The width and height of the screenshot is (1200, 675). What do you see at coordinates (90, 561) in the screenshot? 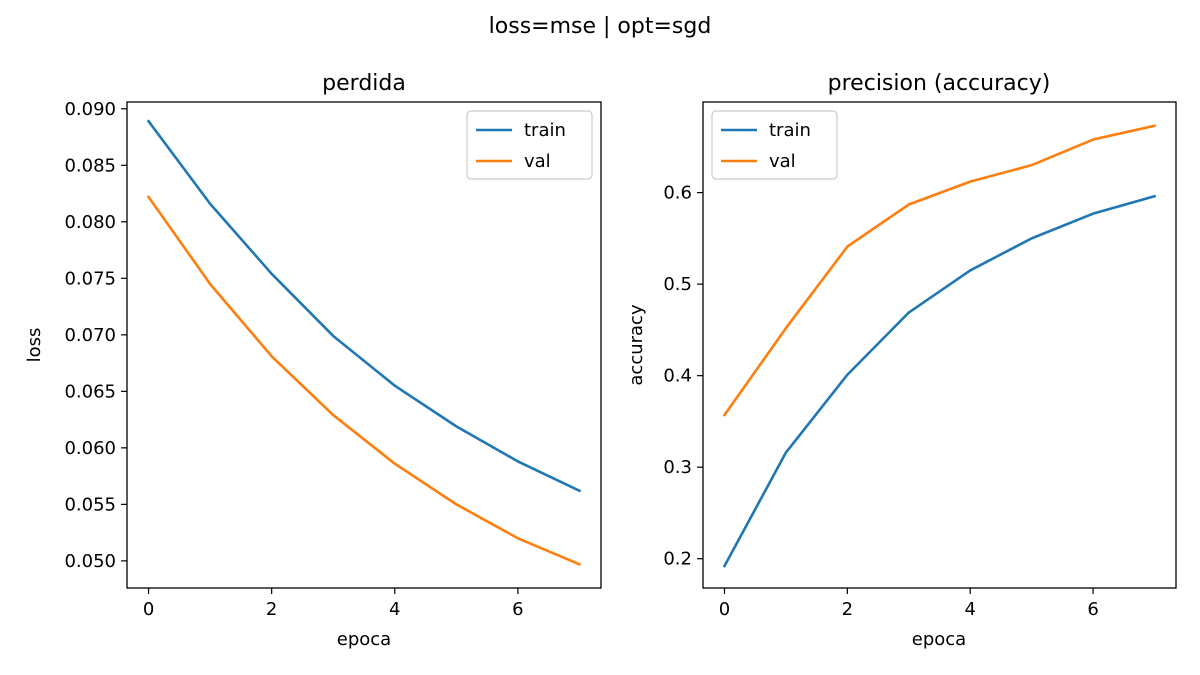
I see `loss-ytick-label: 0.050` at bounding box center [90, 561].